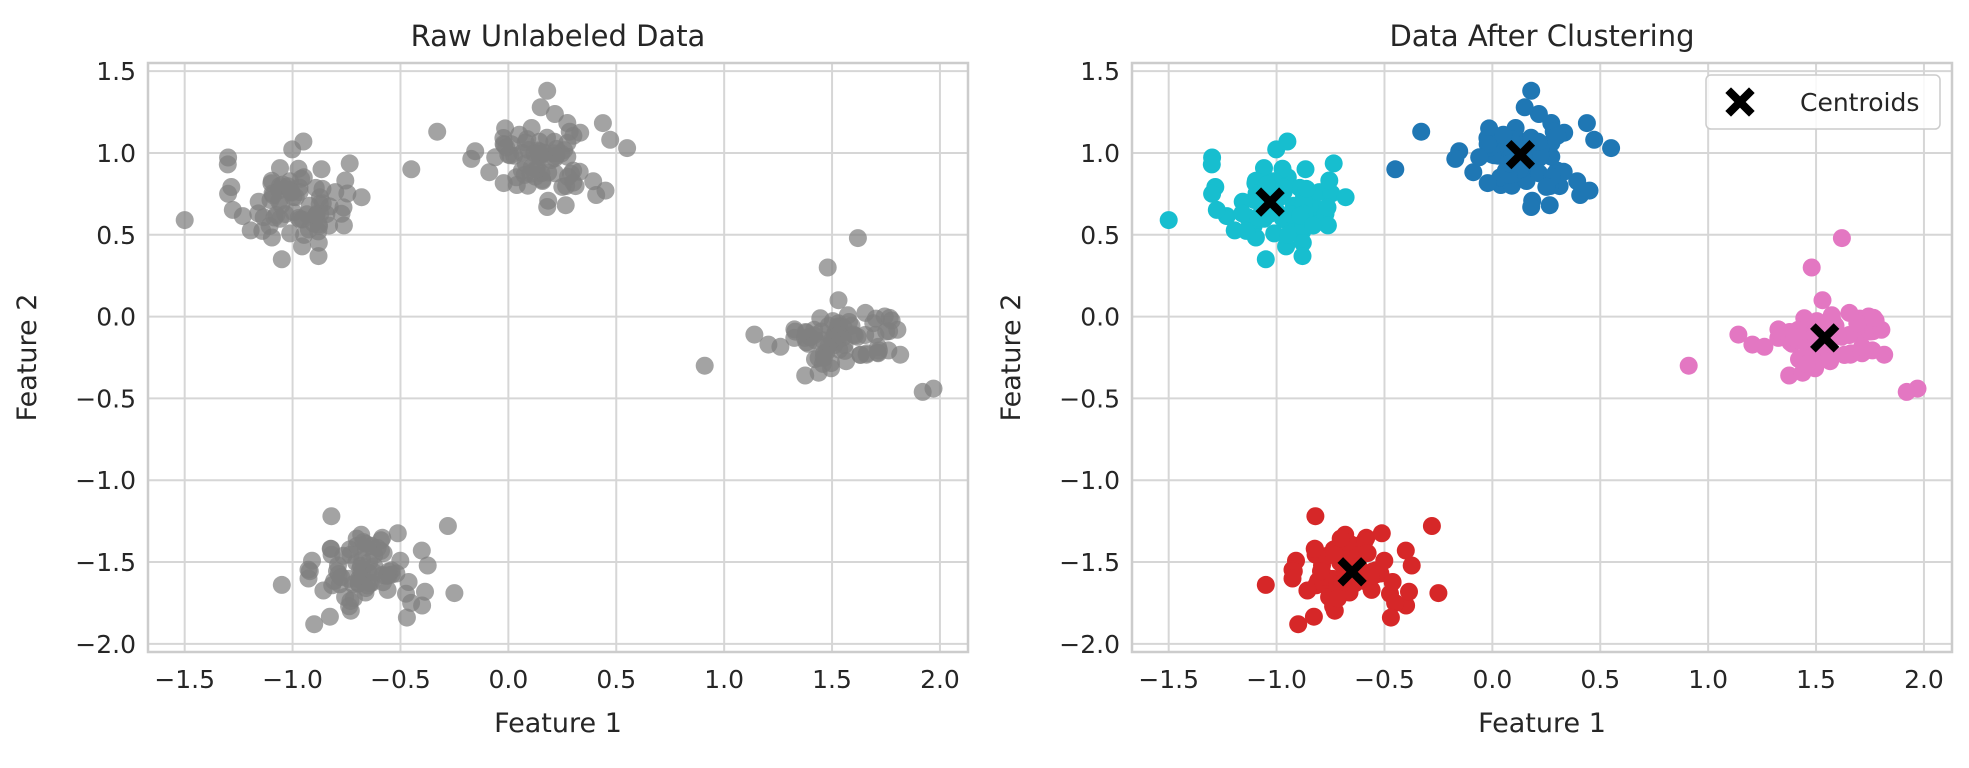 The image size is (1969, 768). Describe the element at coordinates (1384, 679) in the screenshot. I see `x-tick-label: −0.5` at that location.